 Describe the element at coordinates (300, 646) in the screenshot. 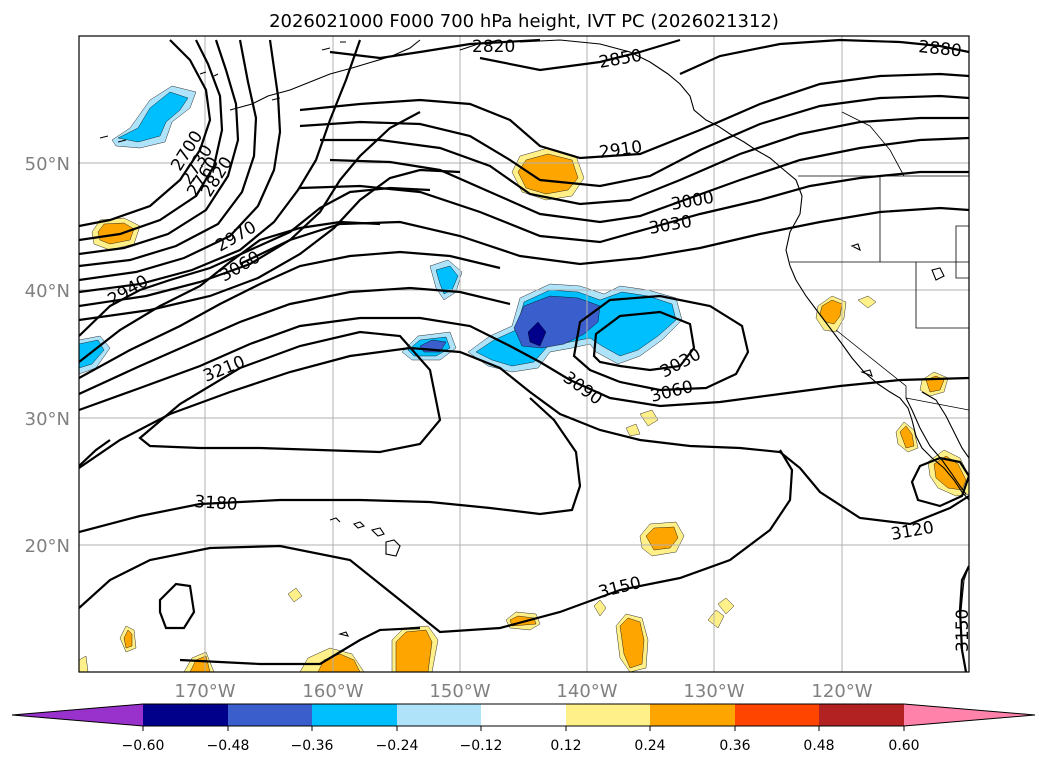

I see `contour-3150-south` at that location.